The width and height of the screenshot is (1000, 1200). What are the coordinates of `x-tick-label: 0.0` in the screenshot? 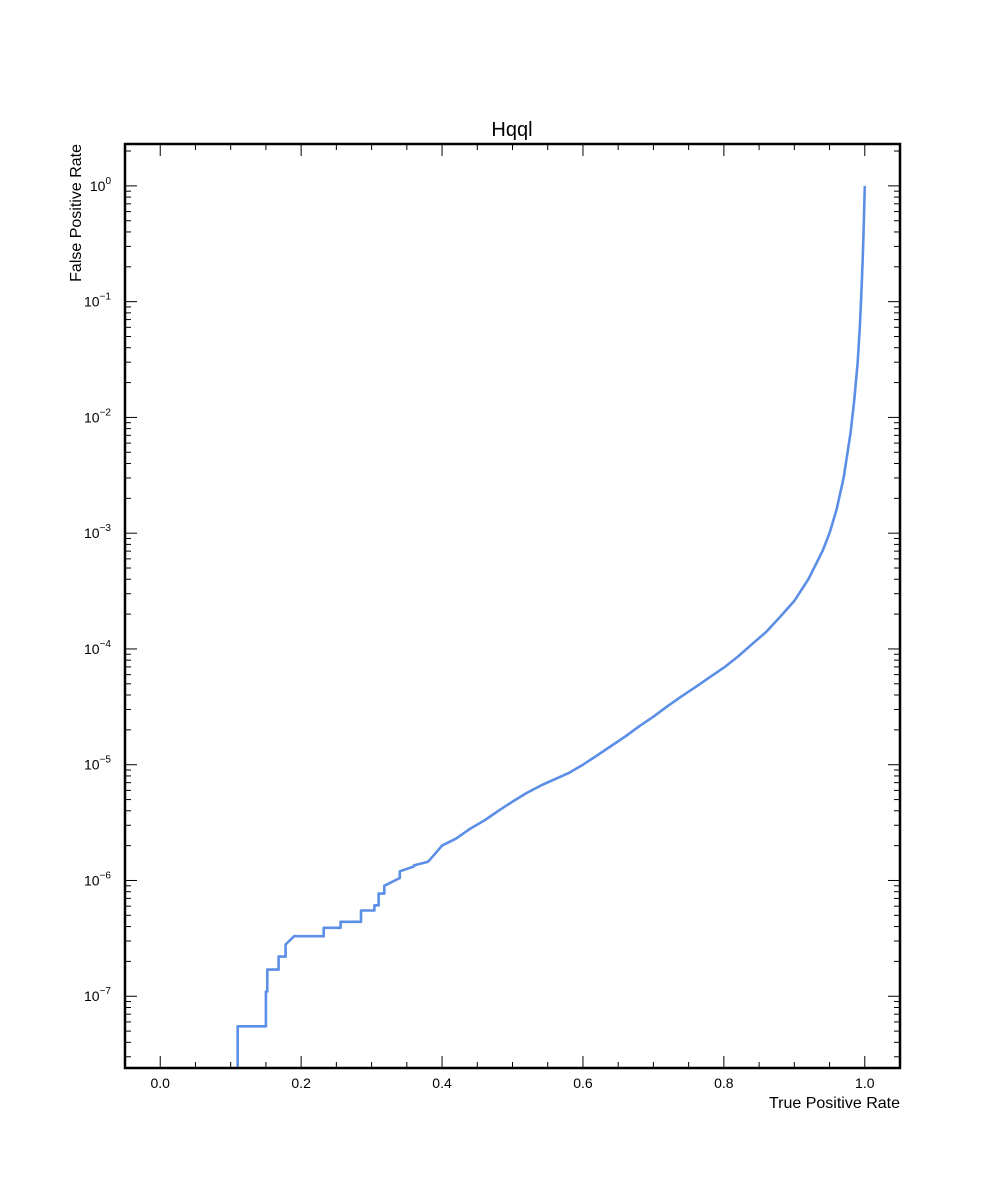 It's located at (160, 1083).